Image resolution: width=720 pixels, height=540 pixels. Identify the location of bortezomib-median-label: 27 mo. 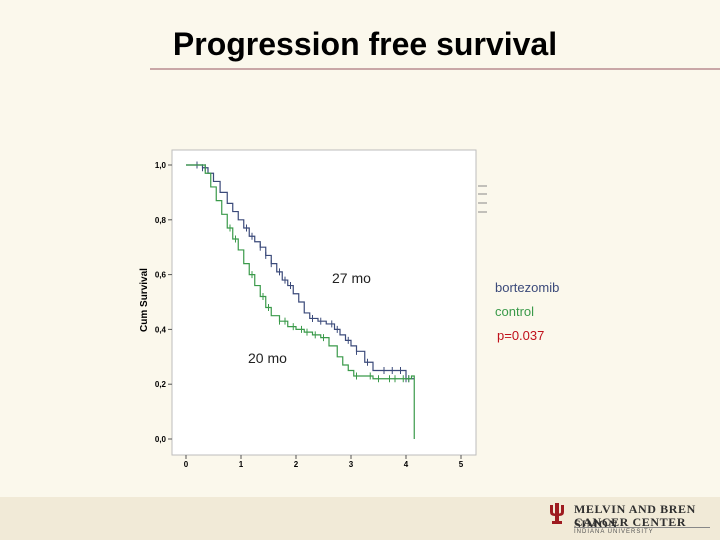
(351, 278).